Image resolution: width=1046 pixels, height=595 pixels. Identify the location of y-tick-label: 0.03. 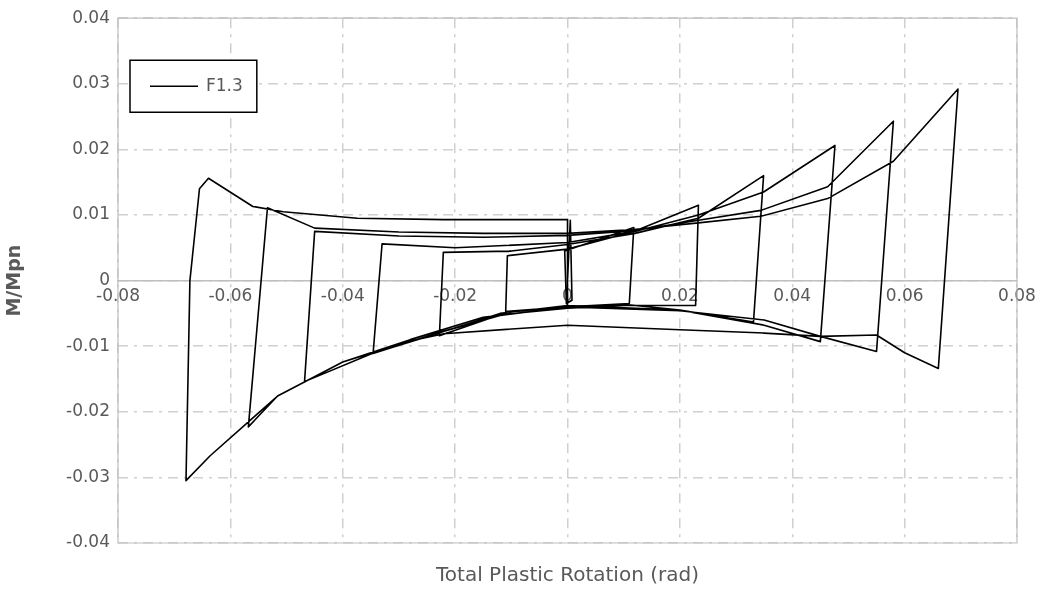
(91, 82).